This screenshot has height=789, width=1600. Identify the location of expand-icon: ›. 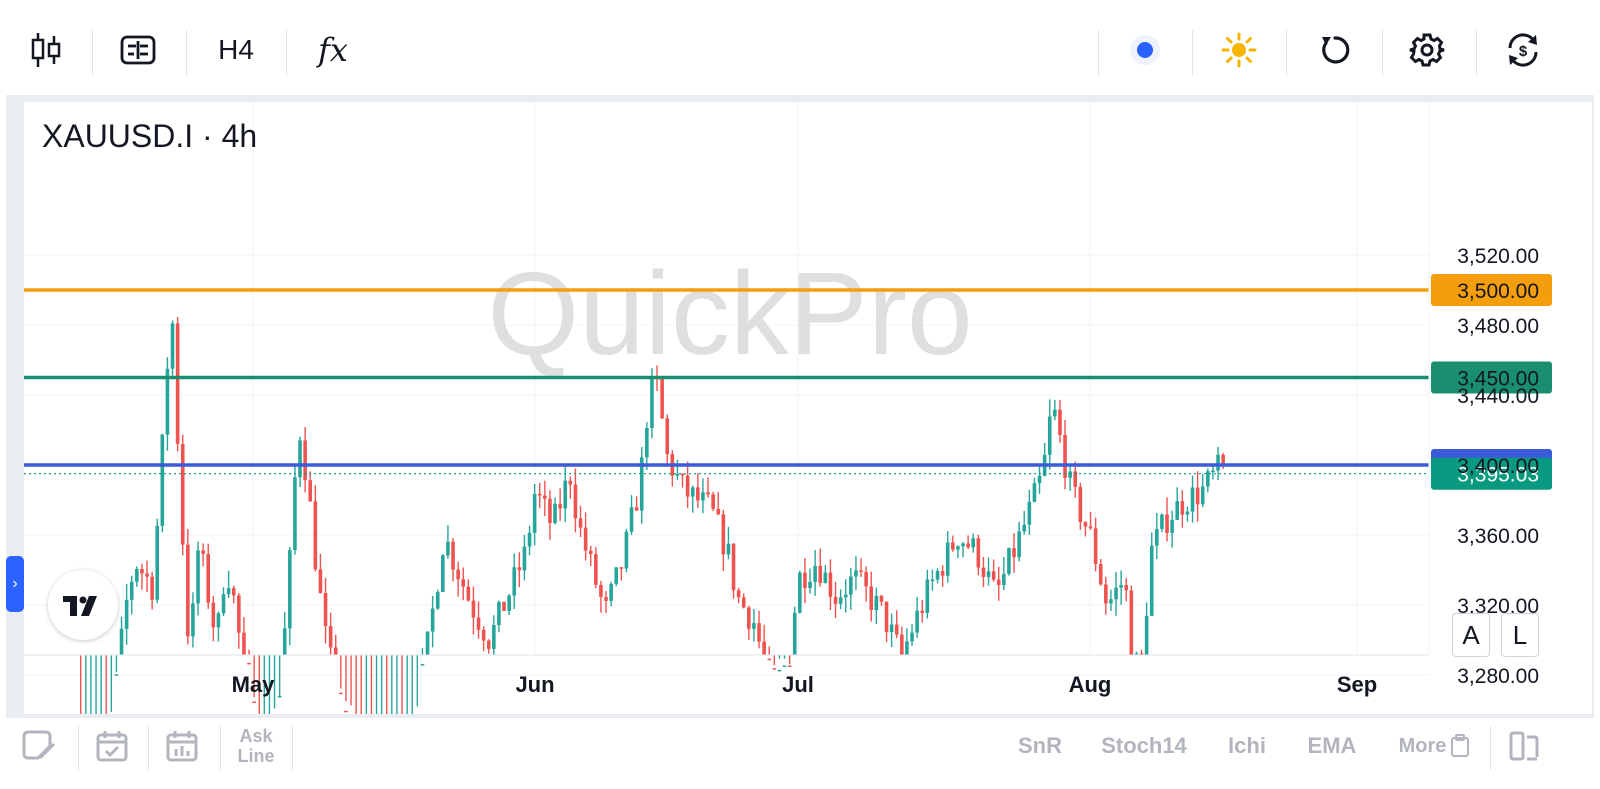
(15, 584).